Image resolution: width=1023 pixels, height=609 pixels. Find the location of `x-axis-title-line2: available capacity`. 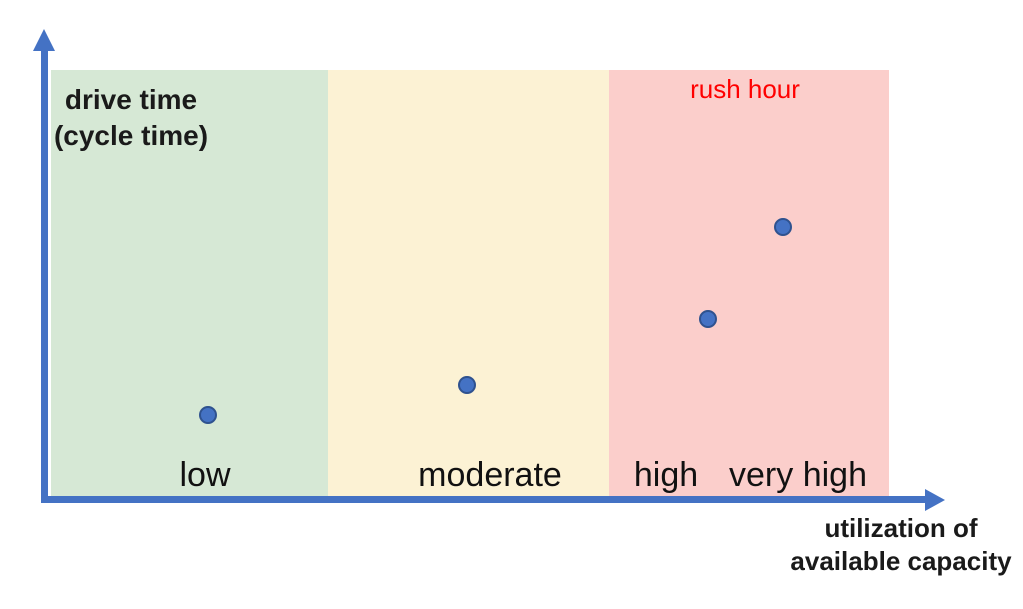

x-axis-title-line2: available capacity is located at coordinates (901, 561).